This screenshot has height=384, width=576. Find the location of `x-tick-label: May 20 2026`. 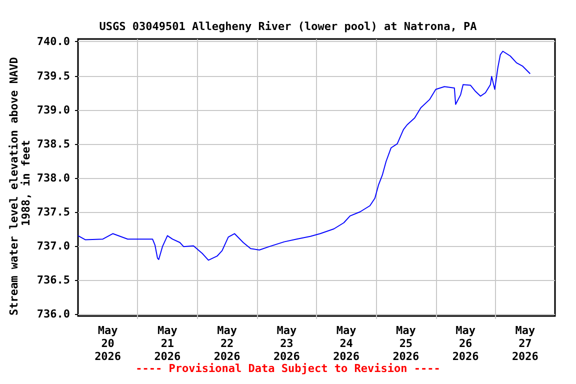

x-tick-label: May 20 2026 is located at coordinates (108, 343).